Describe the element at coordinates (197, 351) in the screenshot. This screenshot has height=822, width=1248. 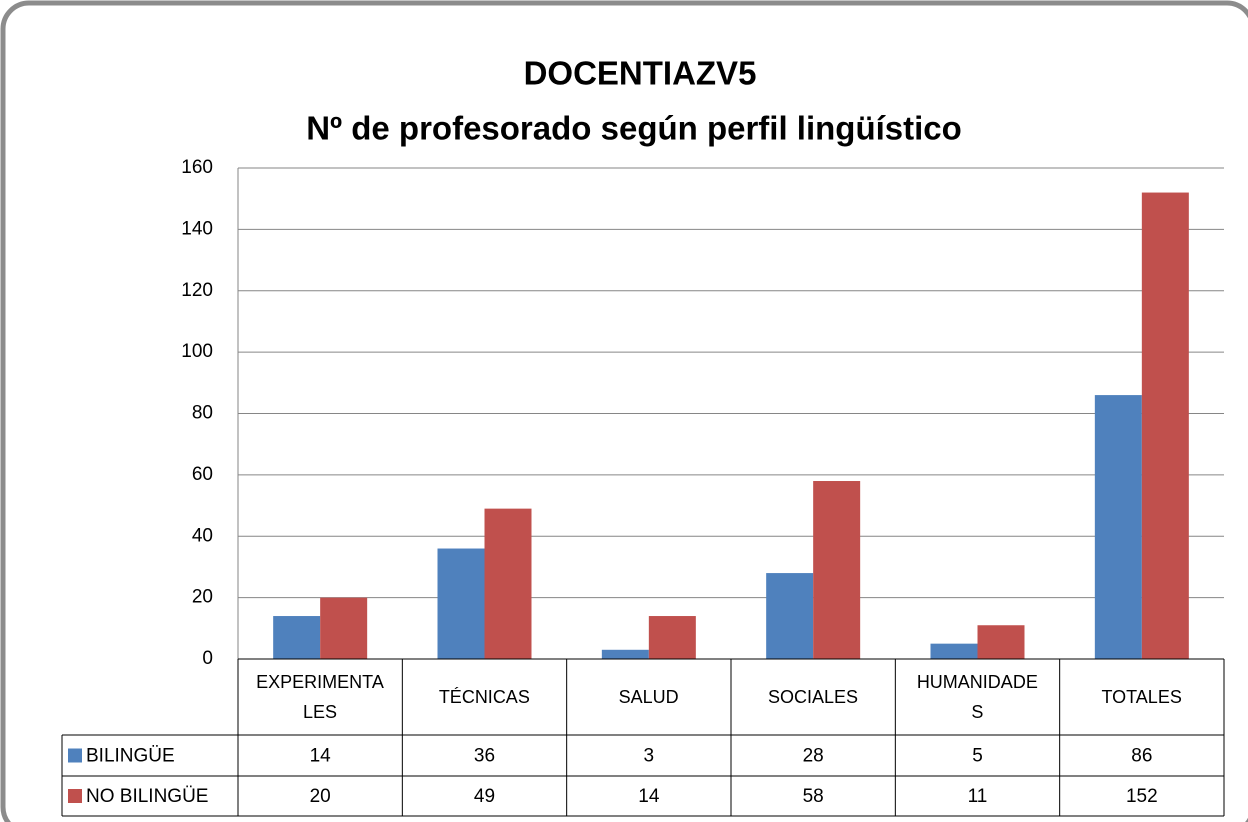
I see `y-tick-label: 100` at that location.